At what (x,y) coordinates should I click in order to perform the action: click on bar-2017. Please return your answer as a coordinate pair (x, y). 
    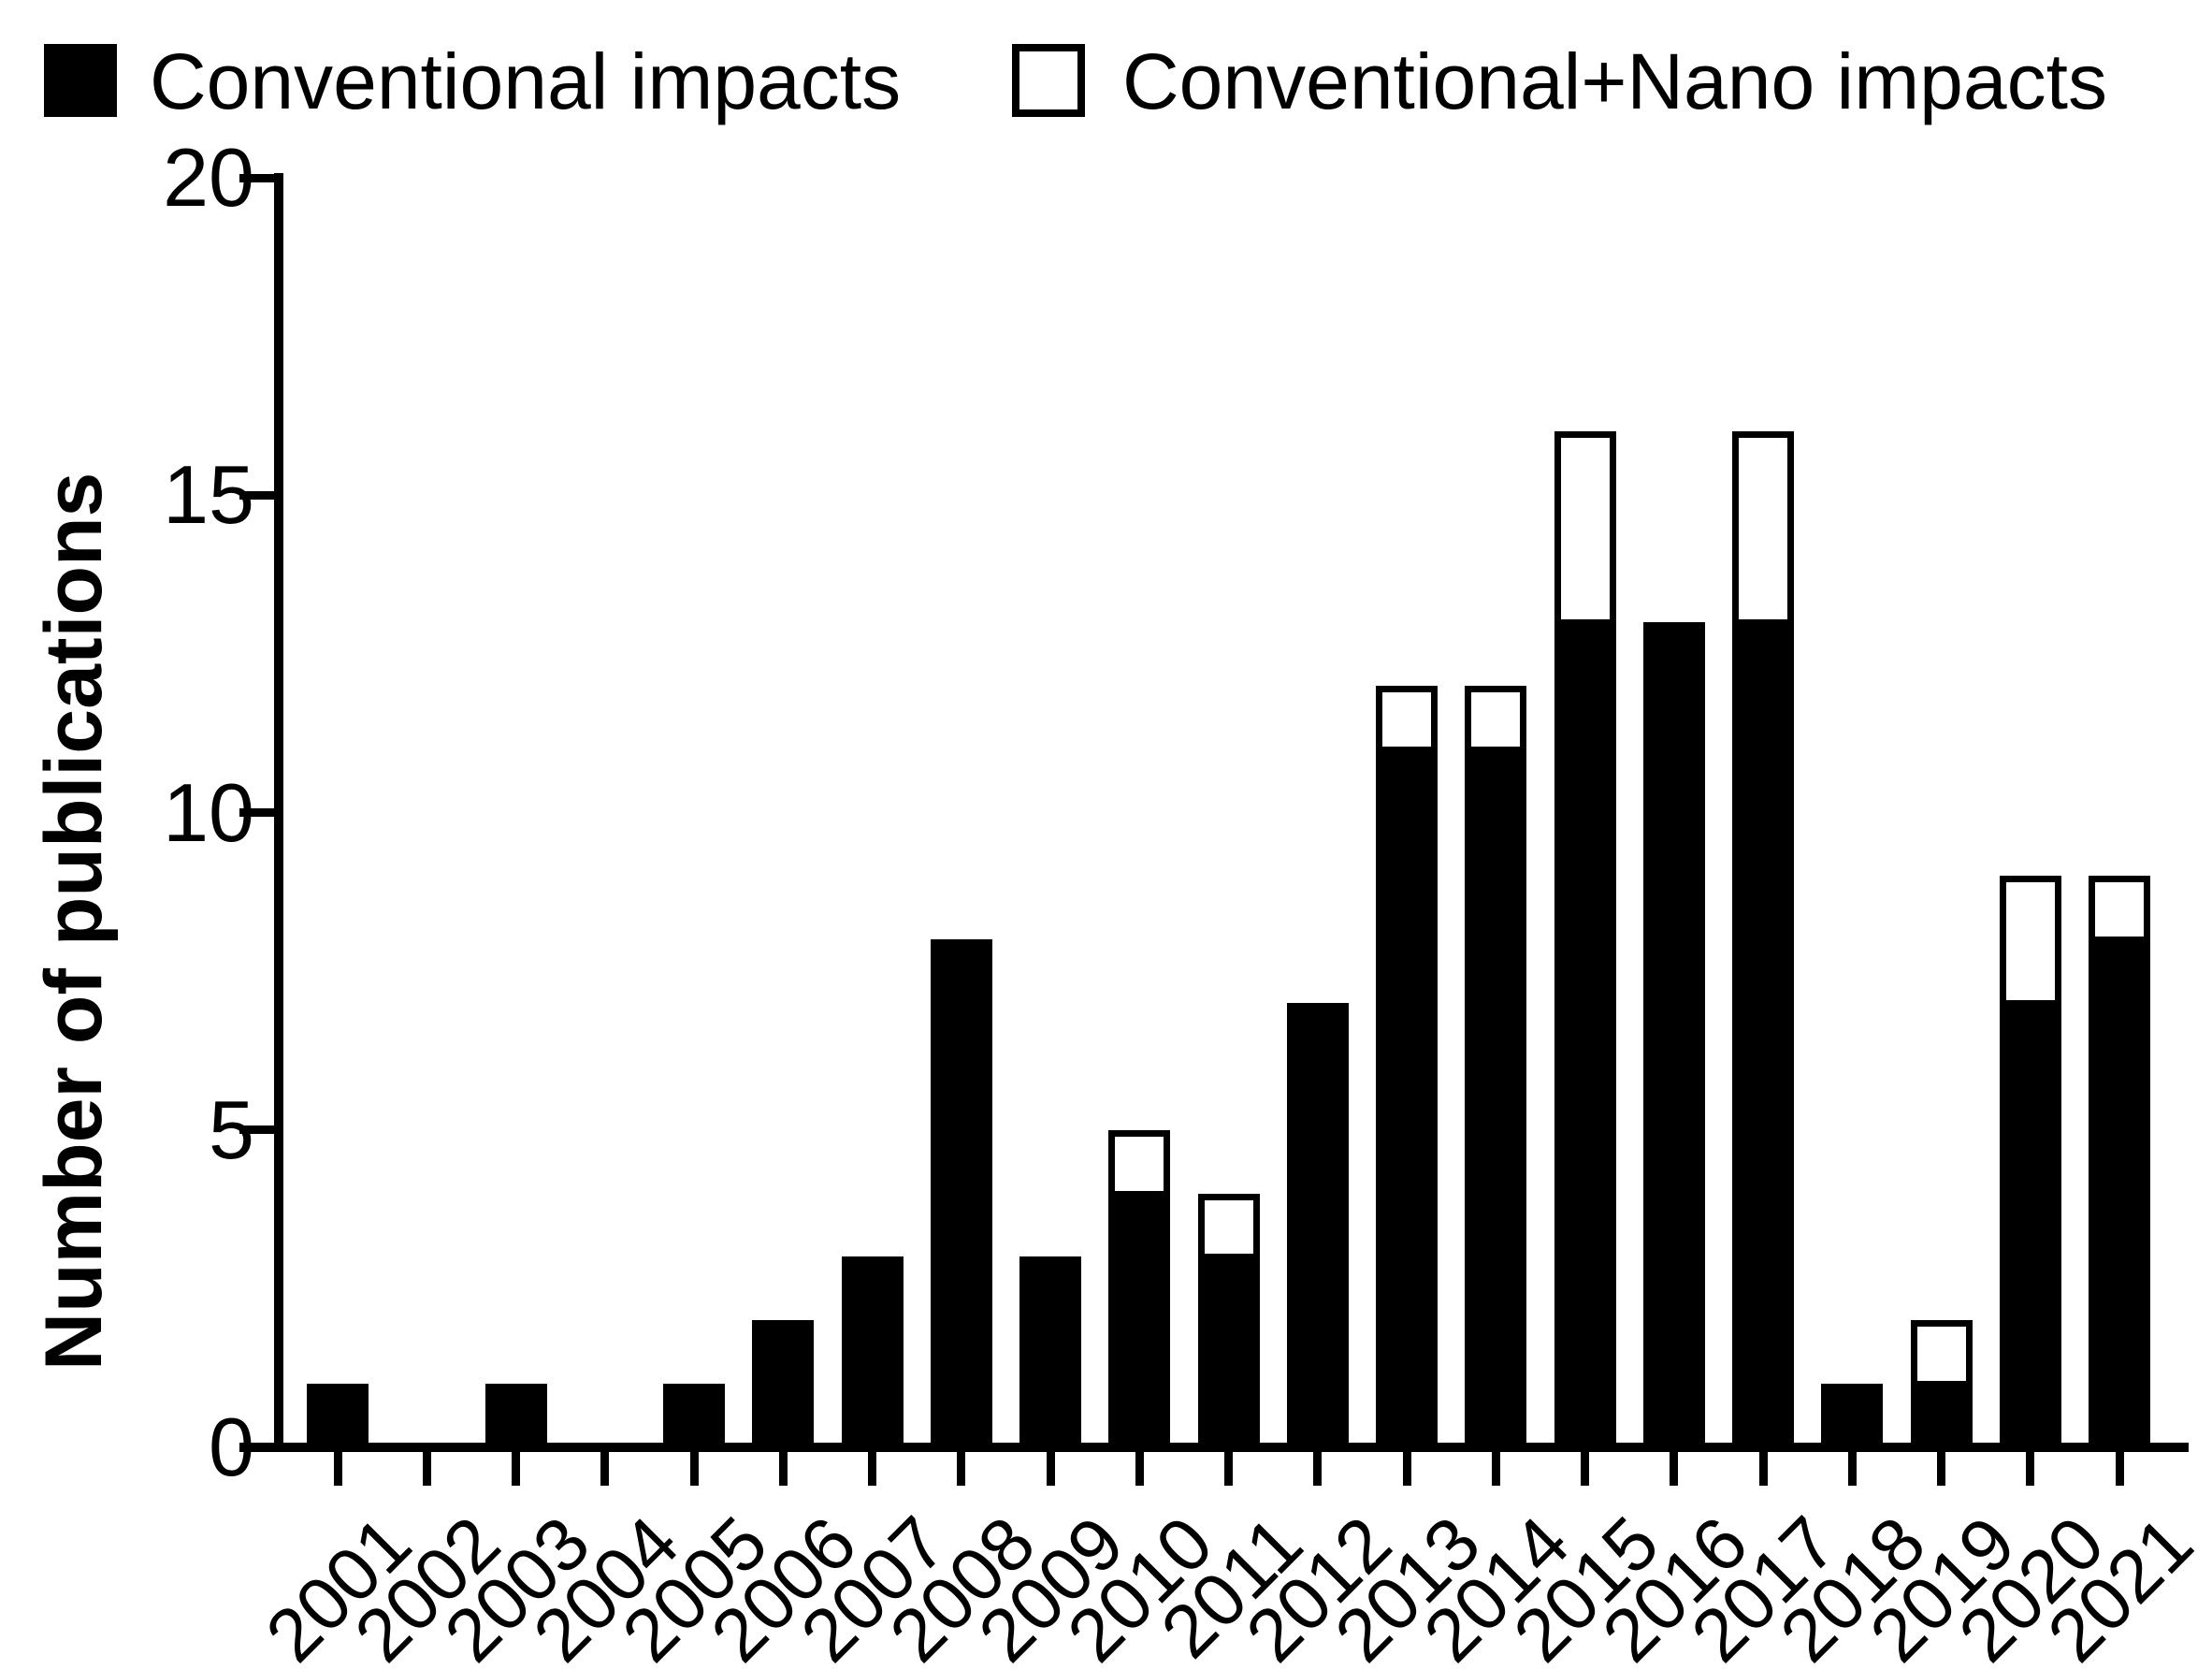
    Looking at the image, I should click on (1763, 939).